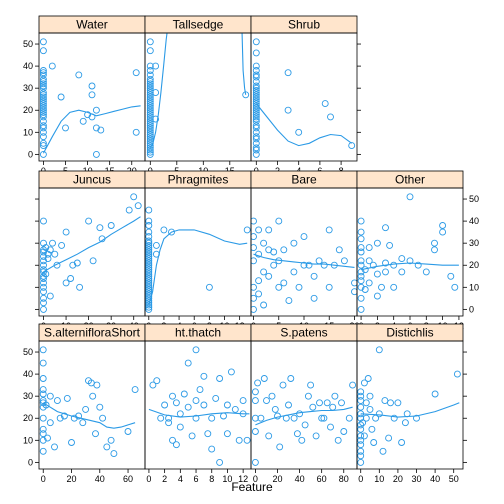 The width and height of the screenshot is (504, 504). What do you see at coordinates (243, 479) in the screenshot?
I see `x-tick-label: 12` at bounding box center [243, 479].